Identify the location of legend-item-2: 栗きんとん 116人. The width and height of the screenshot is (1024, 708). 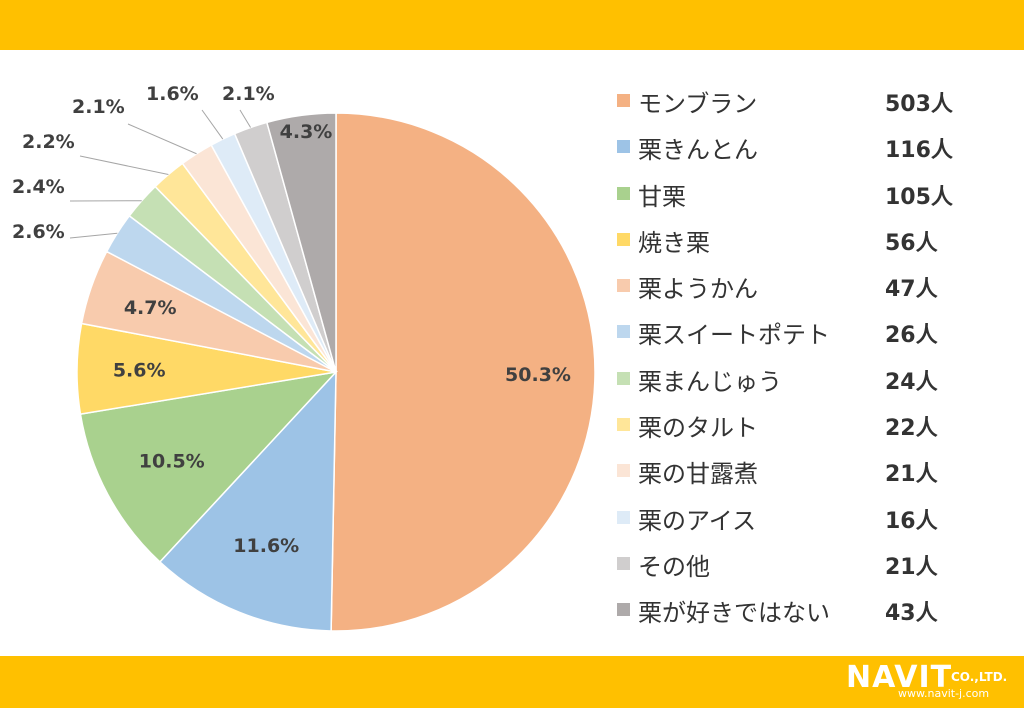
(812, 147).